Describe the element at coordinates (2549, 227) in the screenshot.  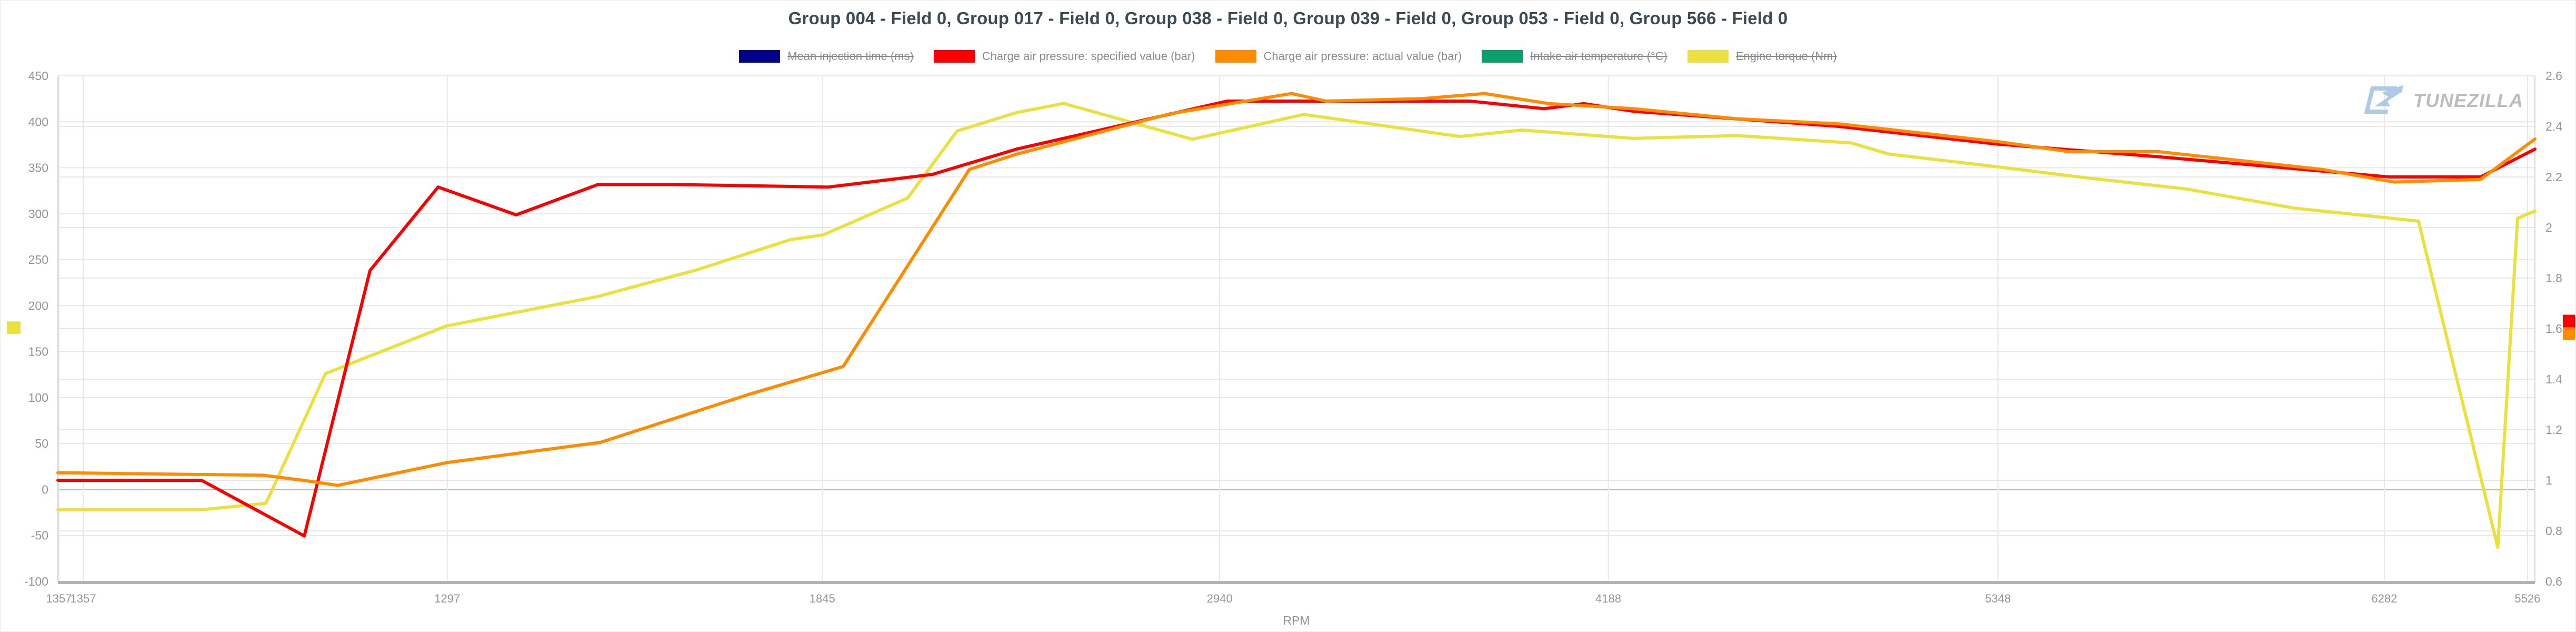
I see `y-right-tick-2: 2` at that location.